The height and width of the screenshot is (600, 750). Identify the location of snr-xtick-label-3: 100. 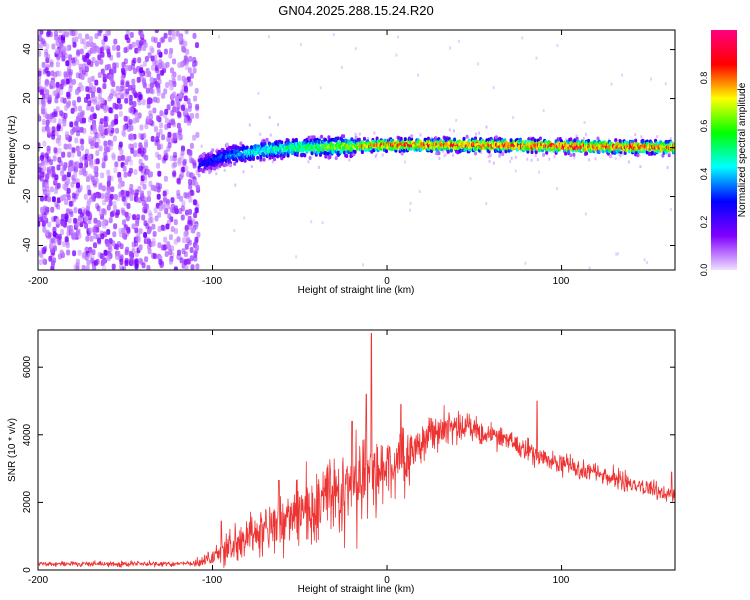
(561, 580).